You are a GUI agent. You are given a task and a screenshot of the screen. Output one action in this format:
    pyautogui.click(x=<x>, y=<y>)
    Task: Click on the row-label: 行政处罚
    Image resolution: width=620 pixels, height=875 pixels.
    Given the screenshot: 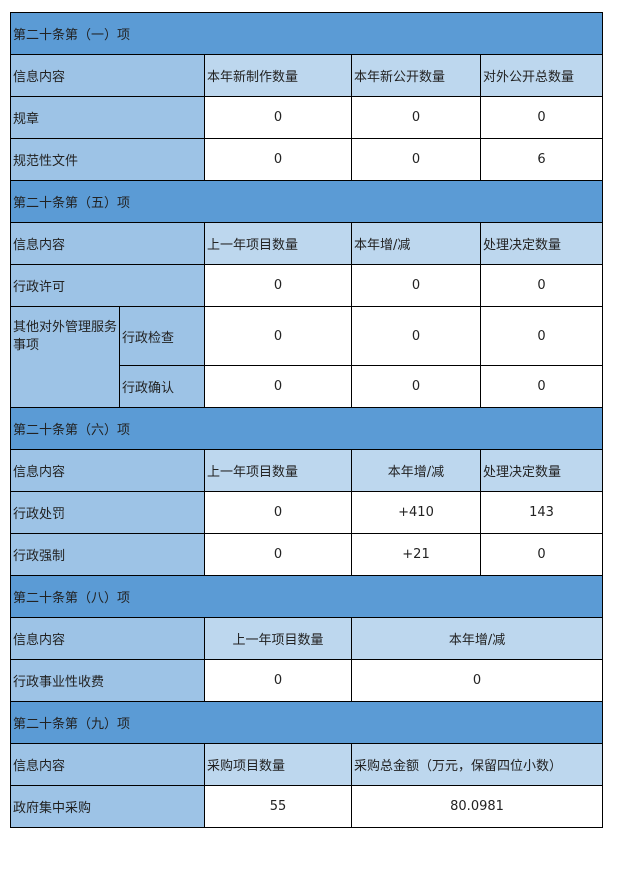 What is the action you would take?
    pyautogui.click(x=107, y=512)
    